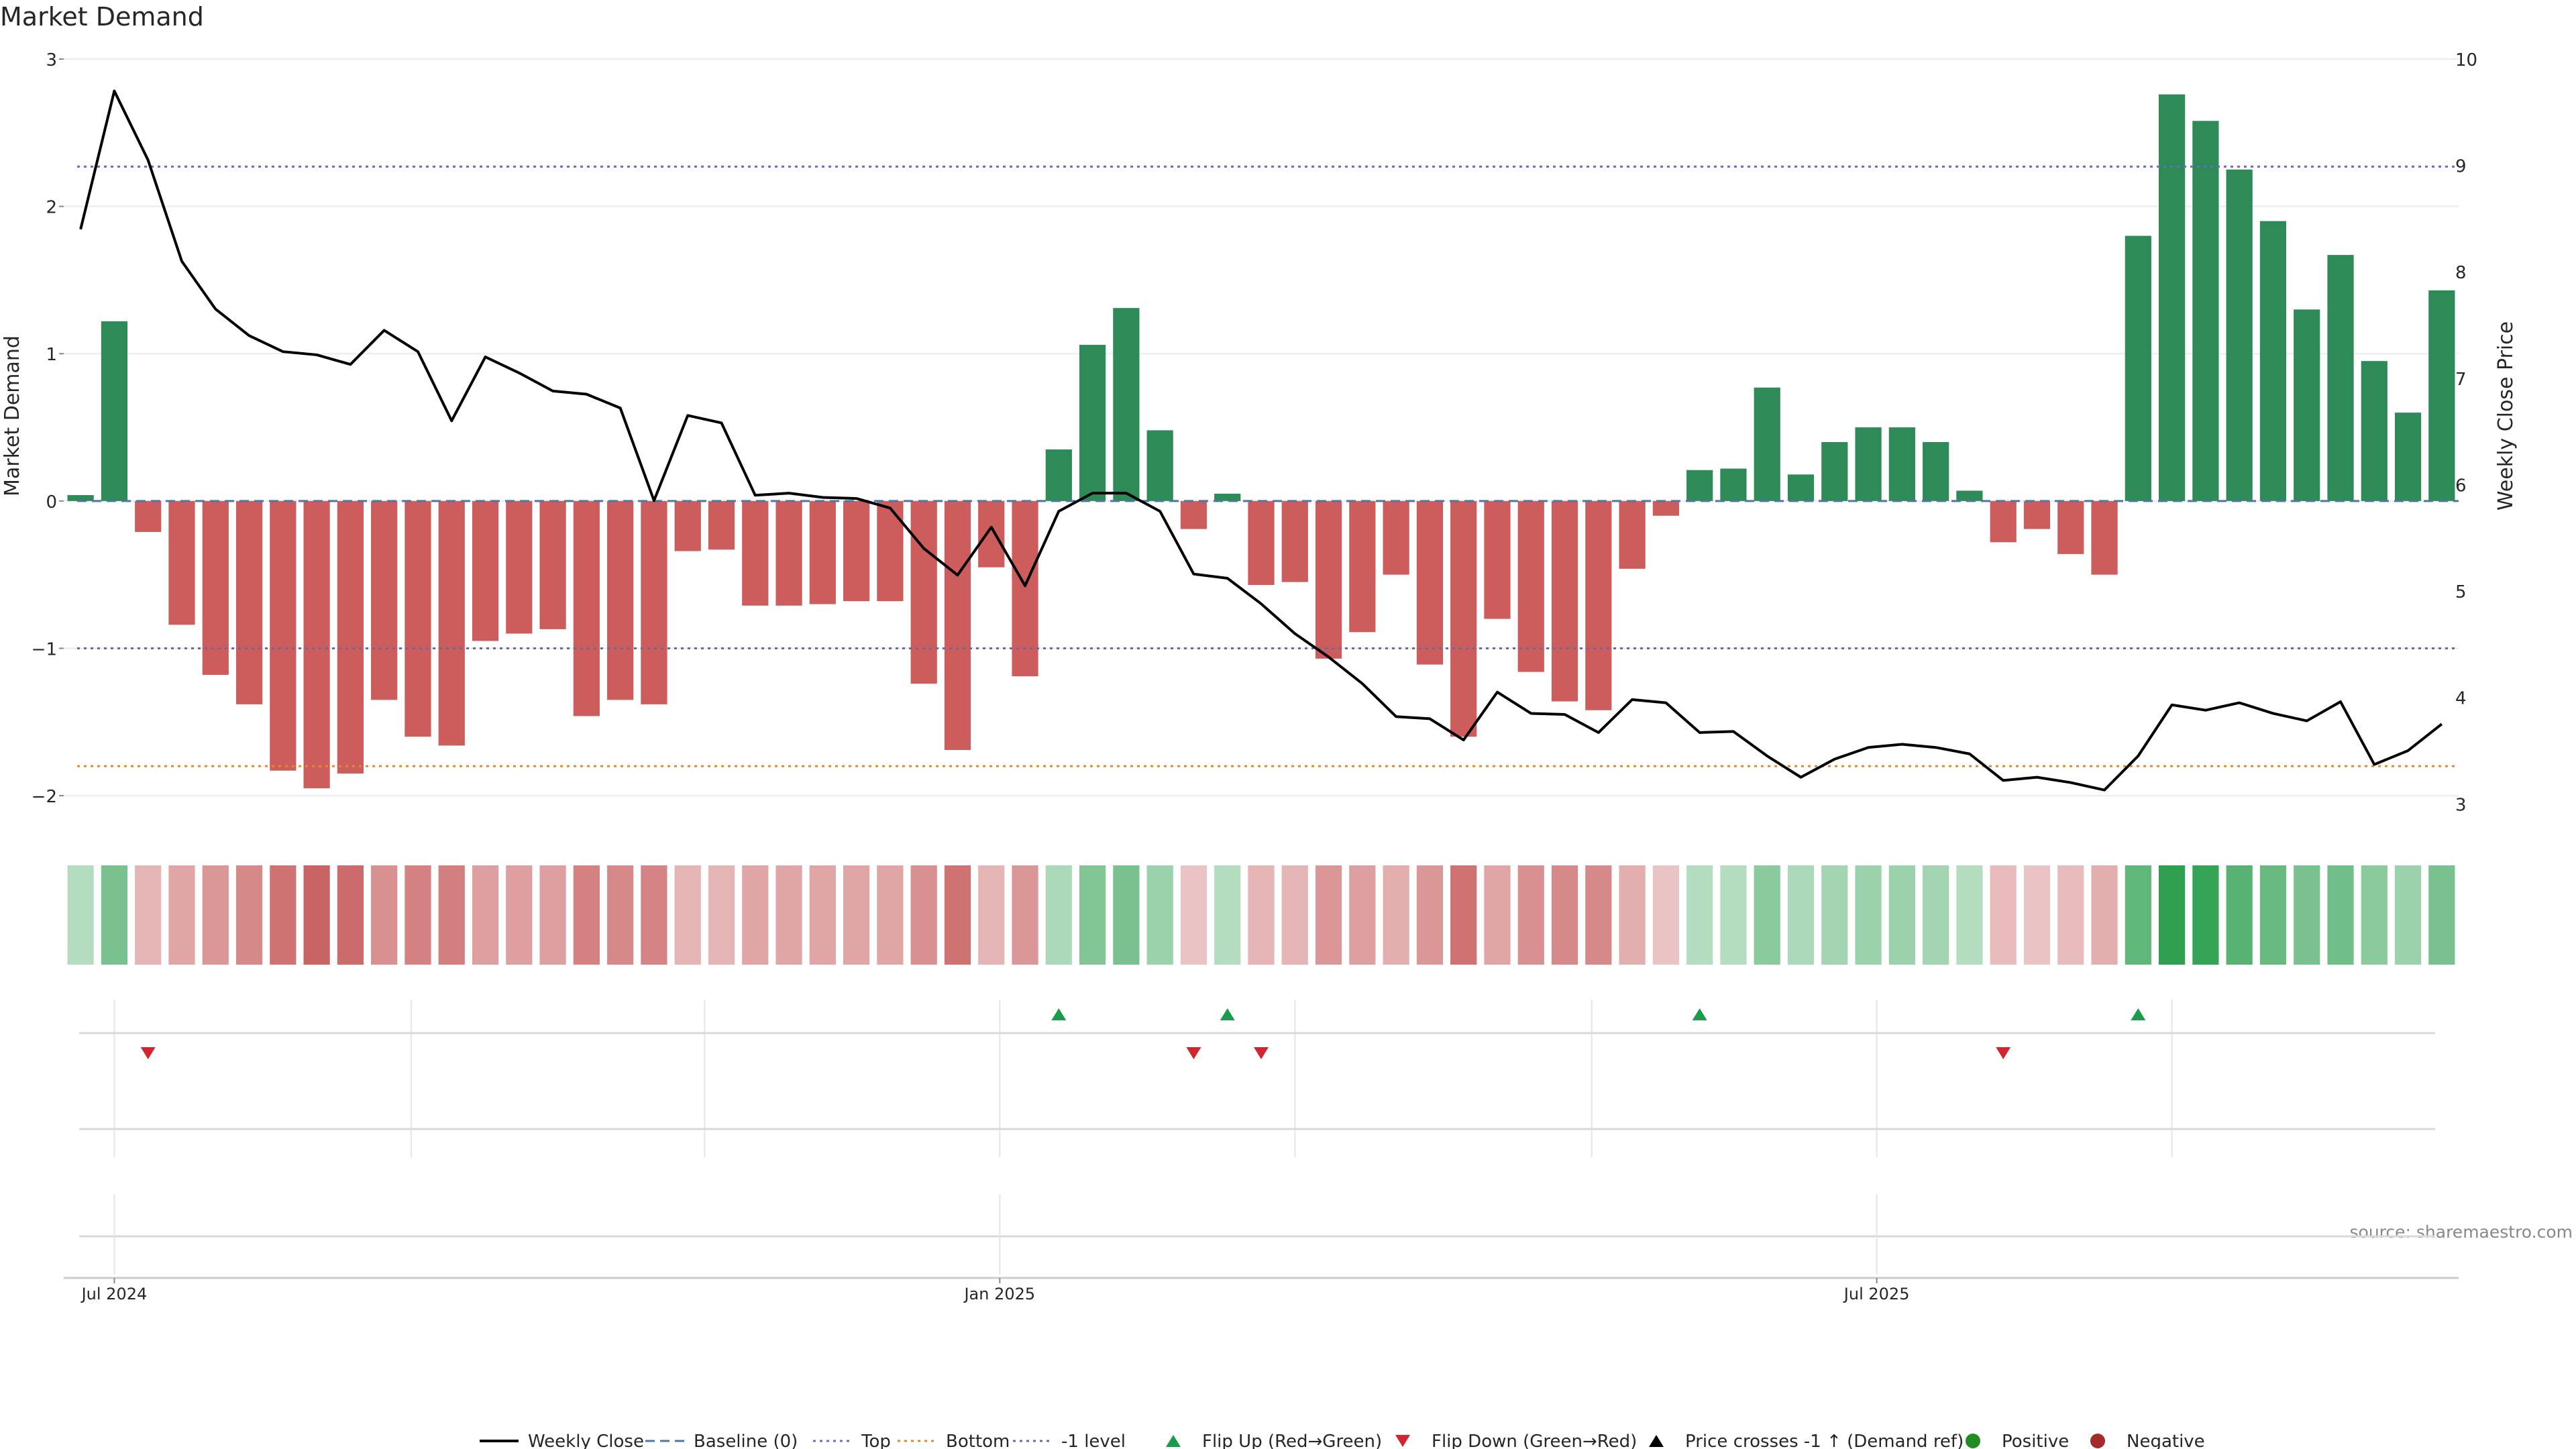 This screenshot has height=1449, width=2576. Describe the element at coordinates (999, 1294) in the screenshot. I see `x-tick-label: Jan 2025` at that location.